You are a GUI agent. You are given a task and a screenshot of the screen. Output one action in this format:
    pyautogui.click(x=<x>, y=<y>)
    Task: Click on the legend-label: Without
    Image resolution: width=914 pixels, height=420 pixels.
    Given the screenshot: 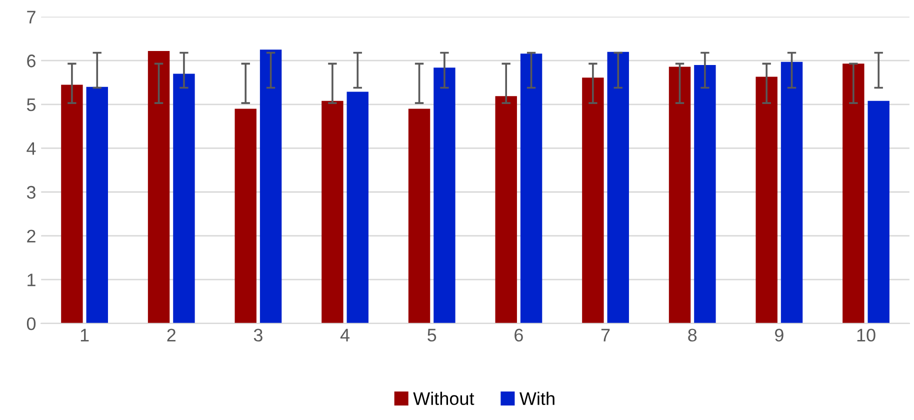 What is the action you would take?
    pyautogui.click(x=443, y=399)
    